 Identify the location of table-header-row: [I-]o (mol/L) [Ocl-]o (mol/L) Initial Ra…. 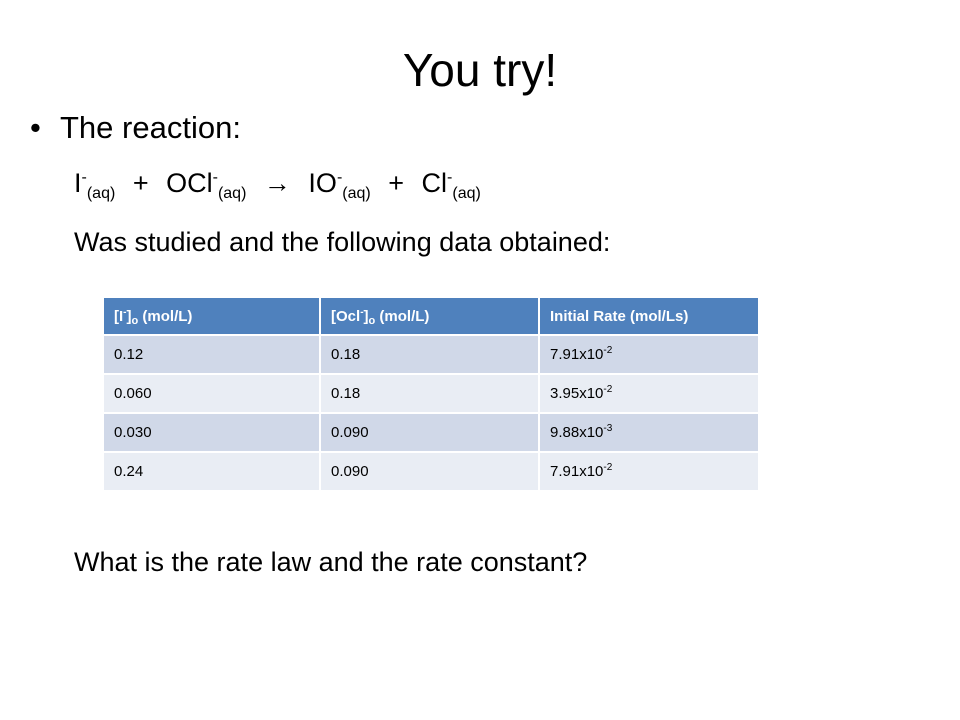
(432, 317).